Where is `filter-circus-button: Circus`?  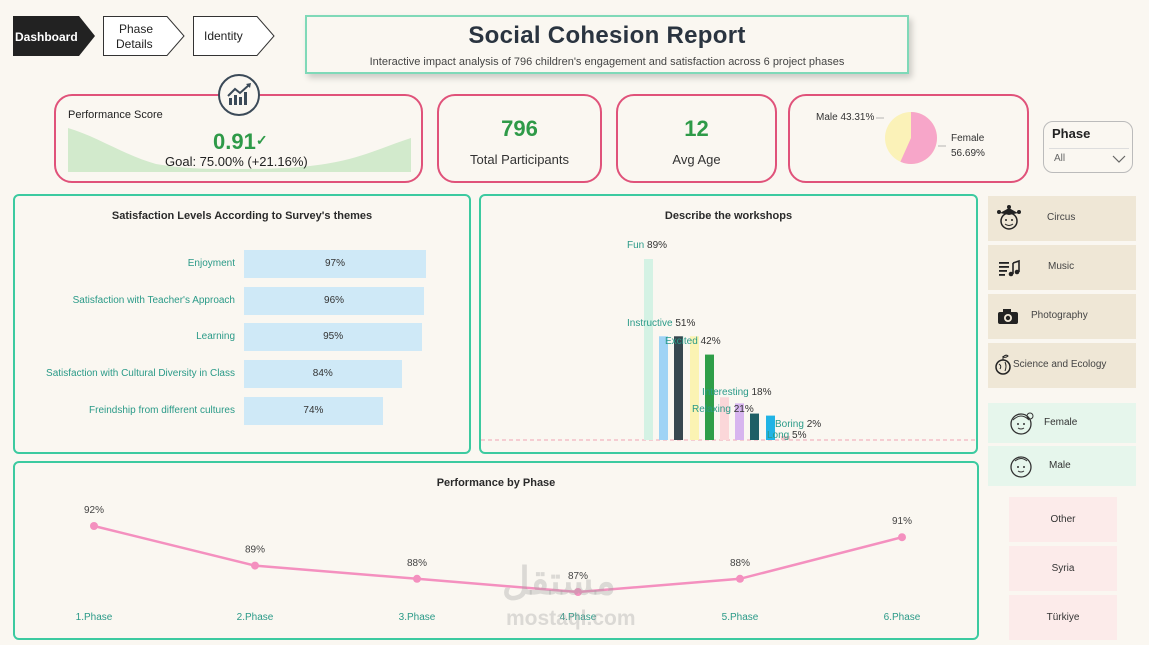
filter-circus-button: Circus is located at coordinates (1062, 218).